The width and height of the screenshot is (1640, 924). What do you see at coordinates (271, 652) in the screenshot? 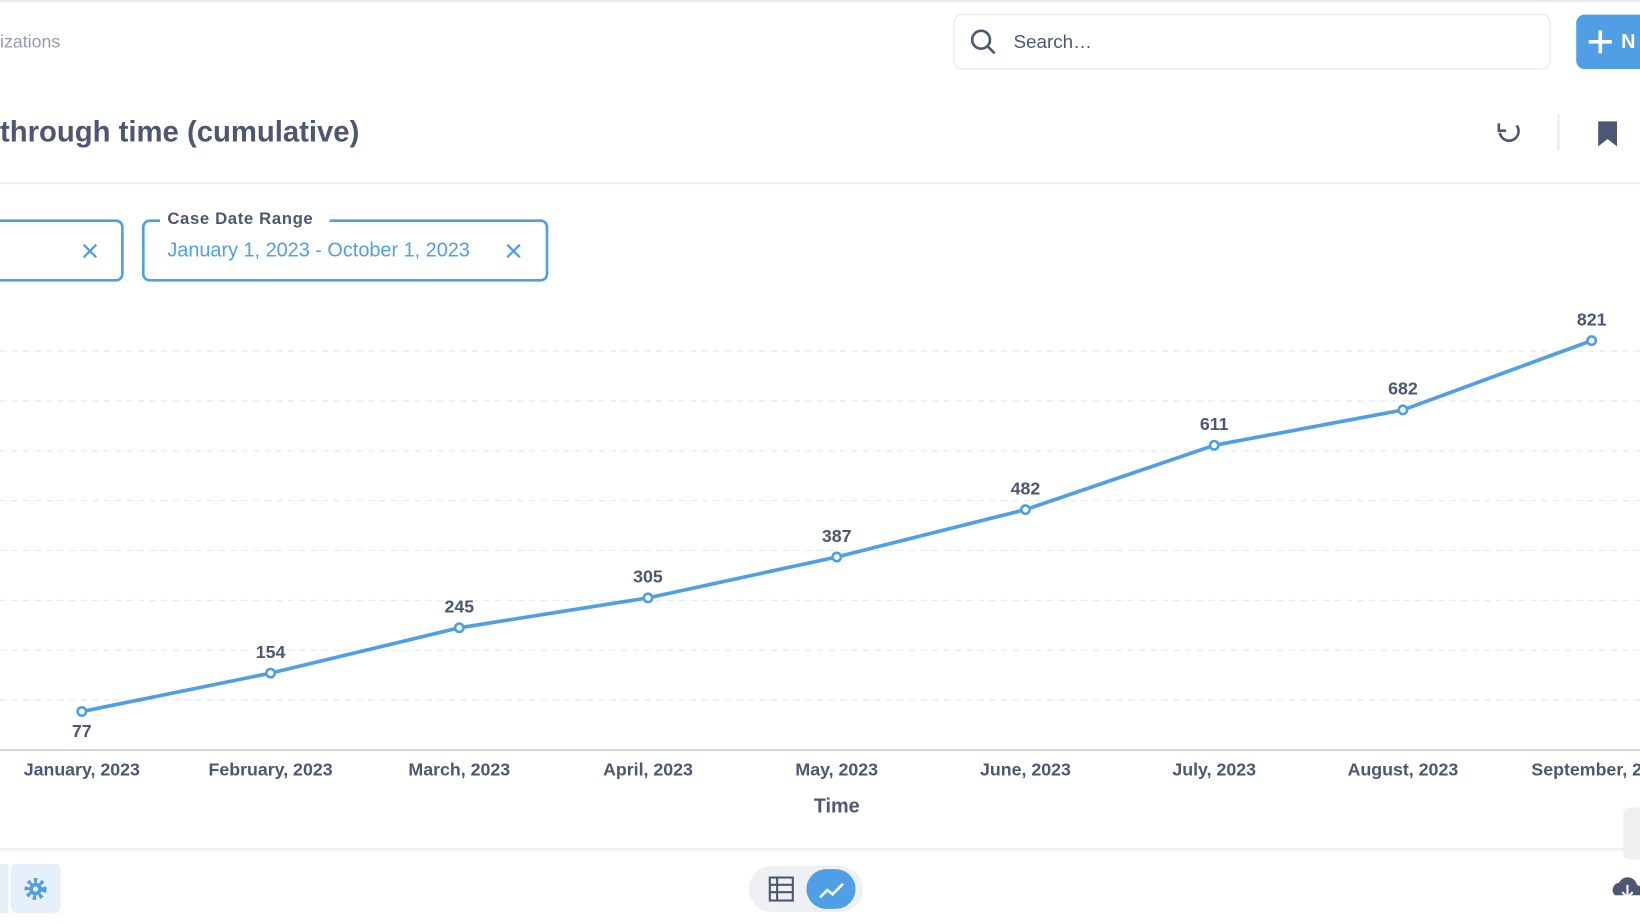
I see `data-label: 154` at bounding box center [271, 652].